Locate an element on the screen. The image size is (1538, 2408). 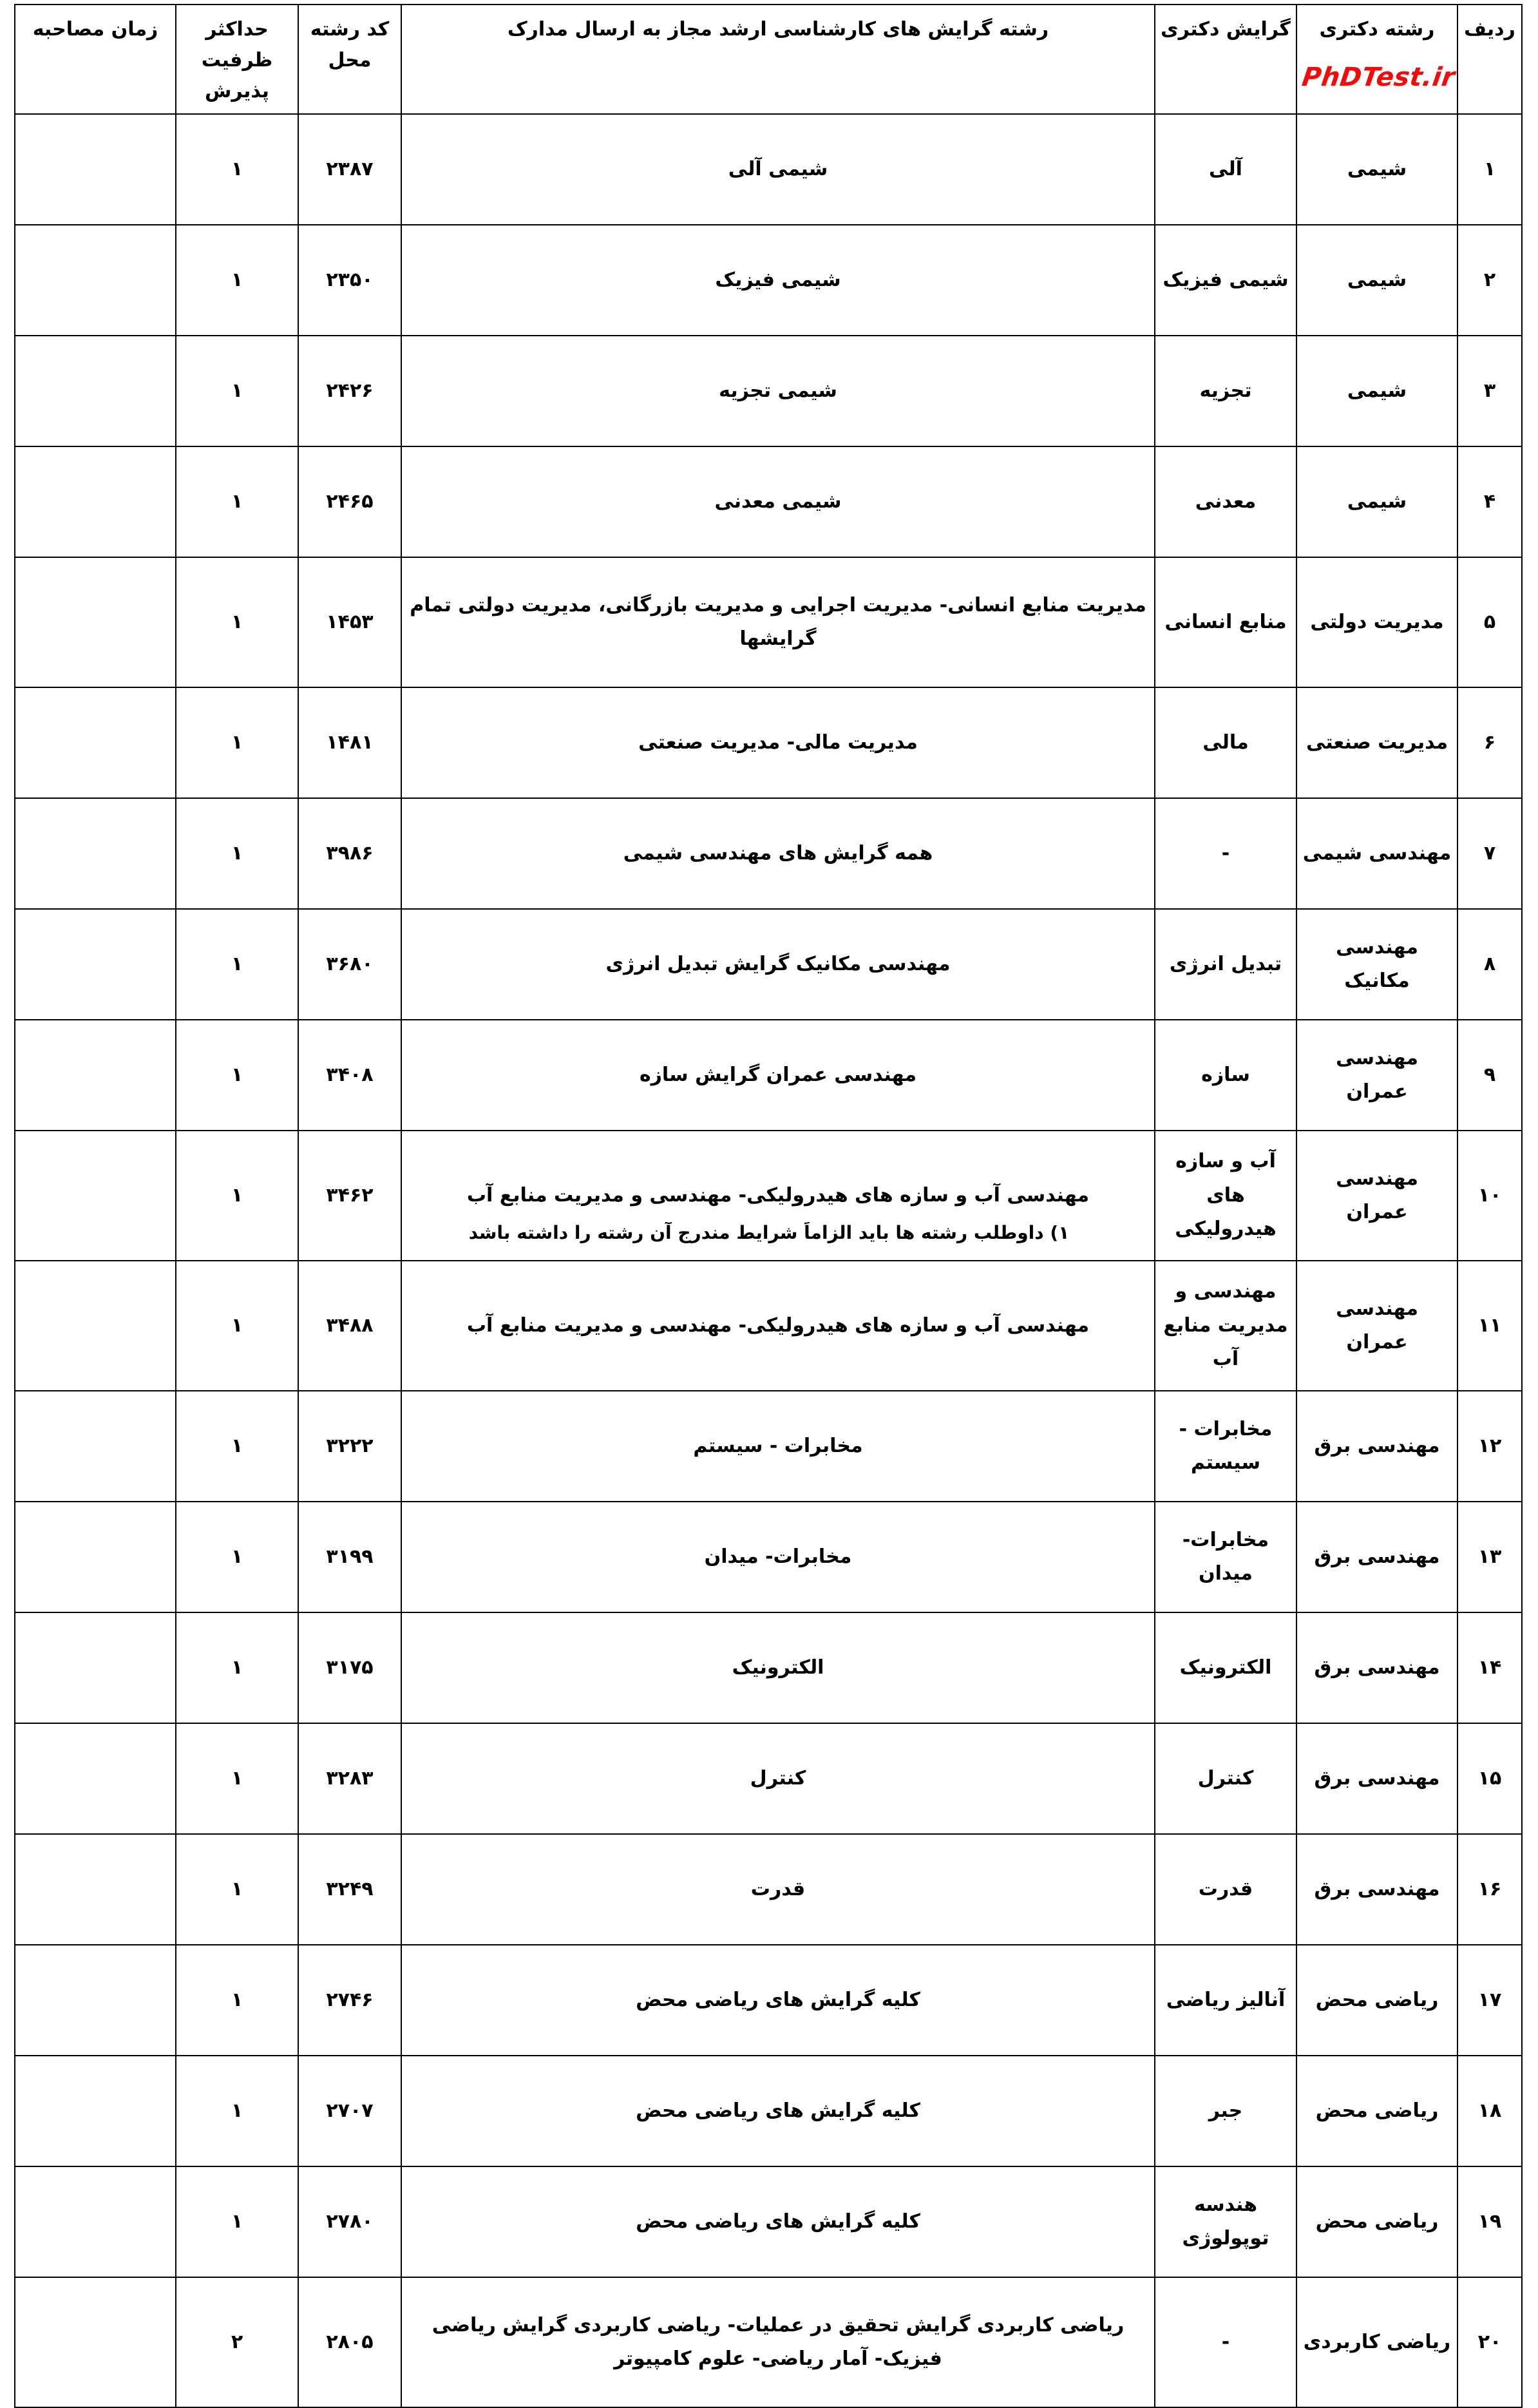
cell-code: ۳۴۸۸ is located at coordinates (350, 1325).